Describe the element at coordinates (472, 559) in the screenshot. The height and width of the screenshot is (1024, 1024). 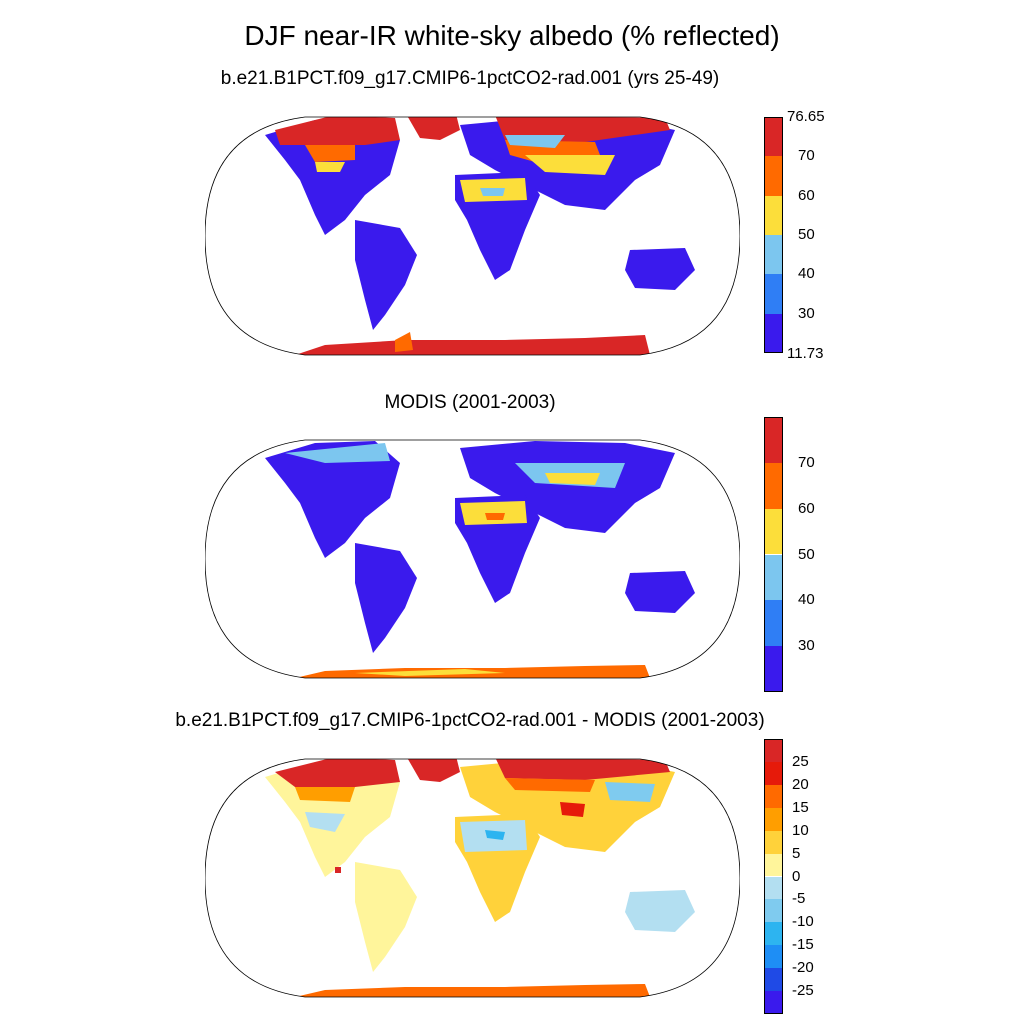
I see `panel-2-map` at that location.